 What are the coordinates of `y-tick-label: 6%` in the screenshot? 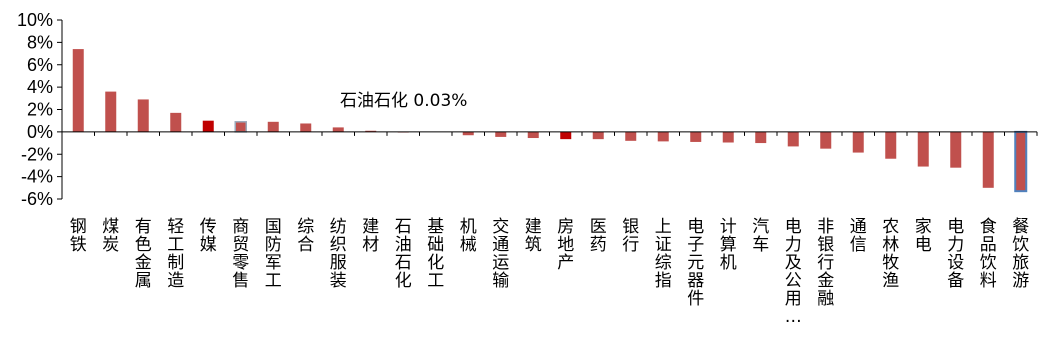 It's located at (40, 65).